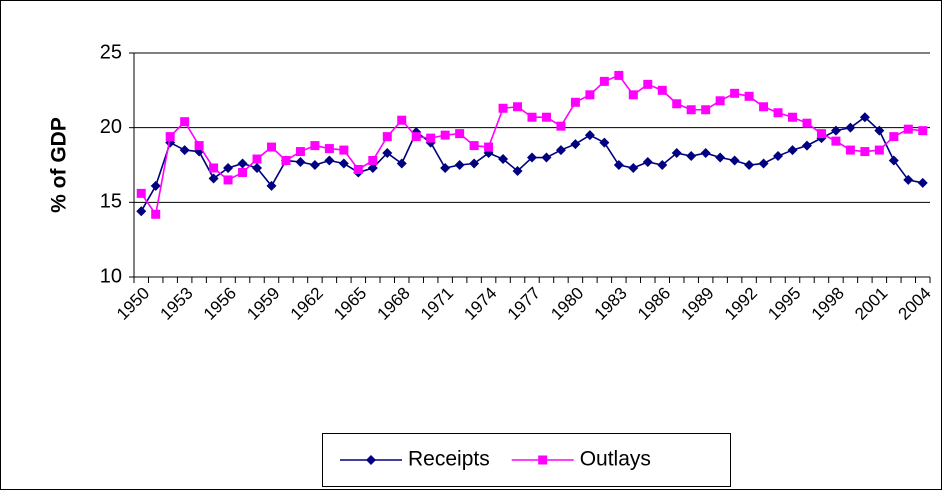 Image resolution: width=942 pixels, height=490 pixels. What do you see at coordinates (449, 459) in the screenshot?
I see `legend-label: Receipts` at bounding box center [449, 459].